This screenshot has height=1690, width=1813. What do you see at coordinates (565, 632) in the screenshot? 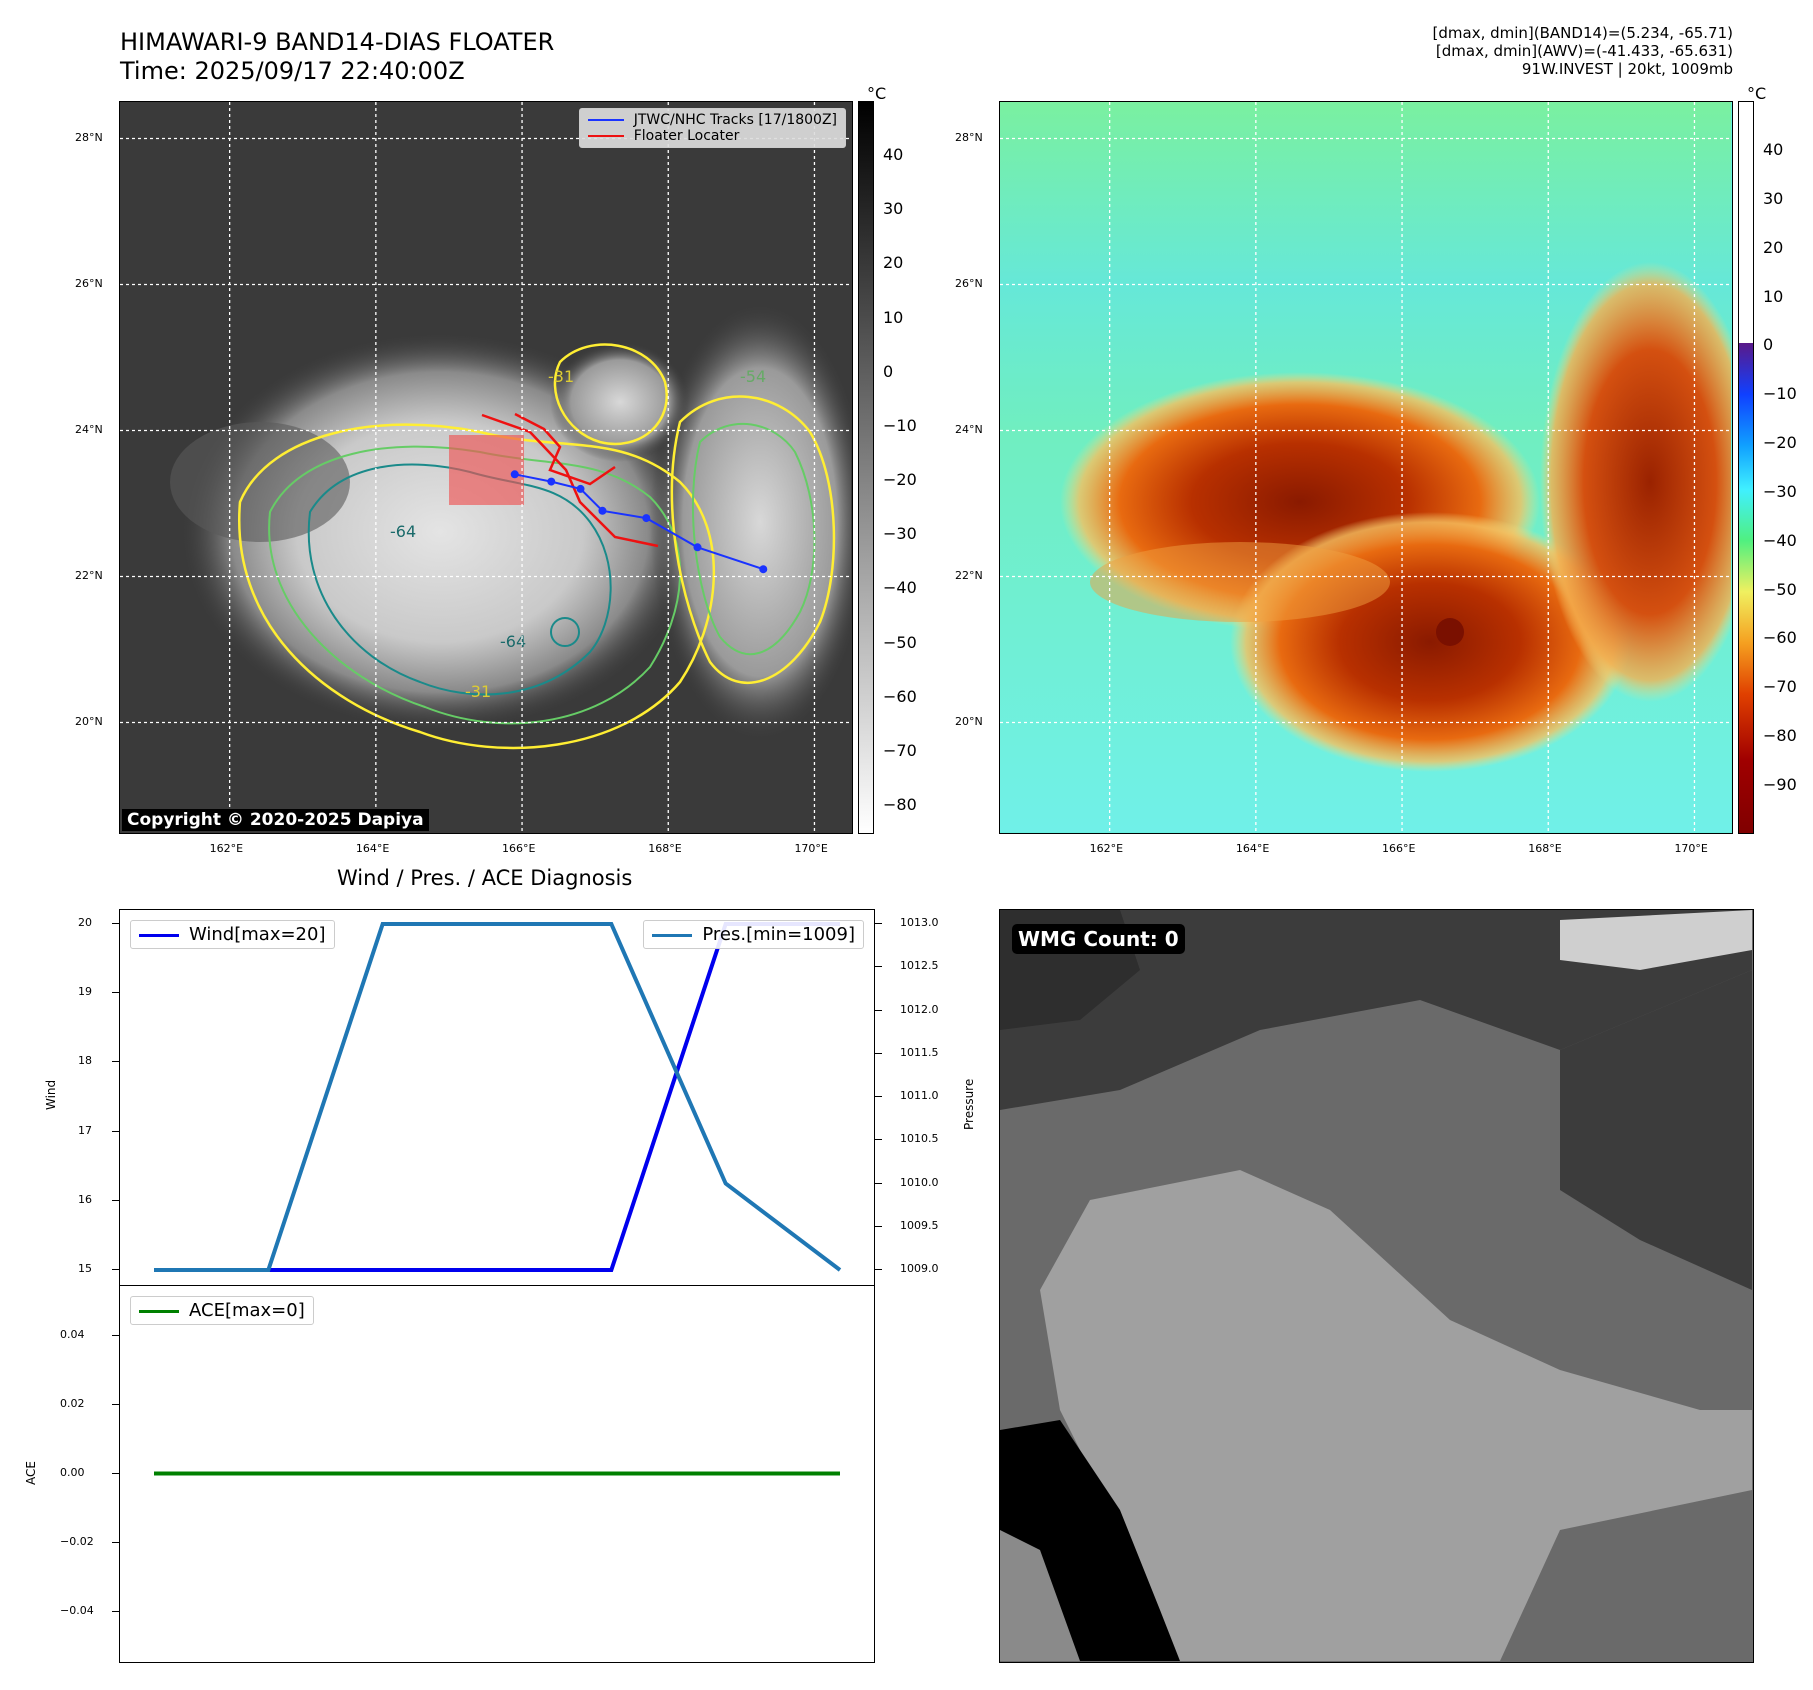
I see `contour-teal-core` at bounding box center [565, 632].